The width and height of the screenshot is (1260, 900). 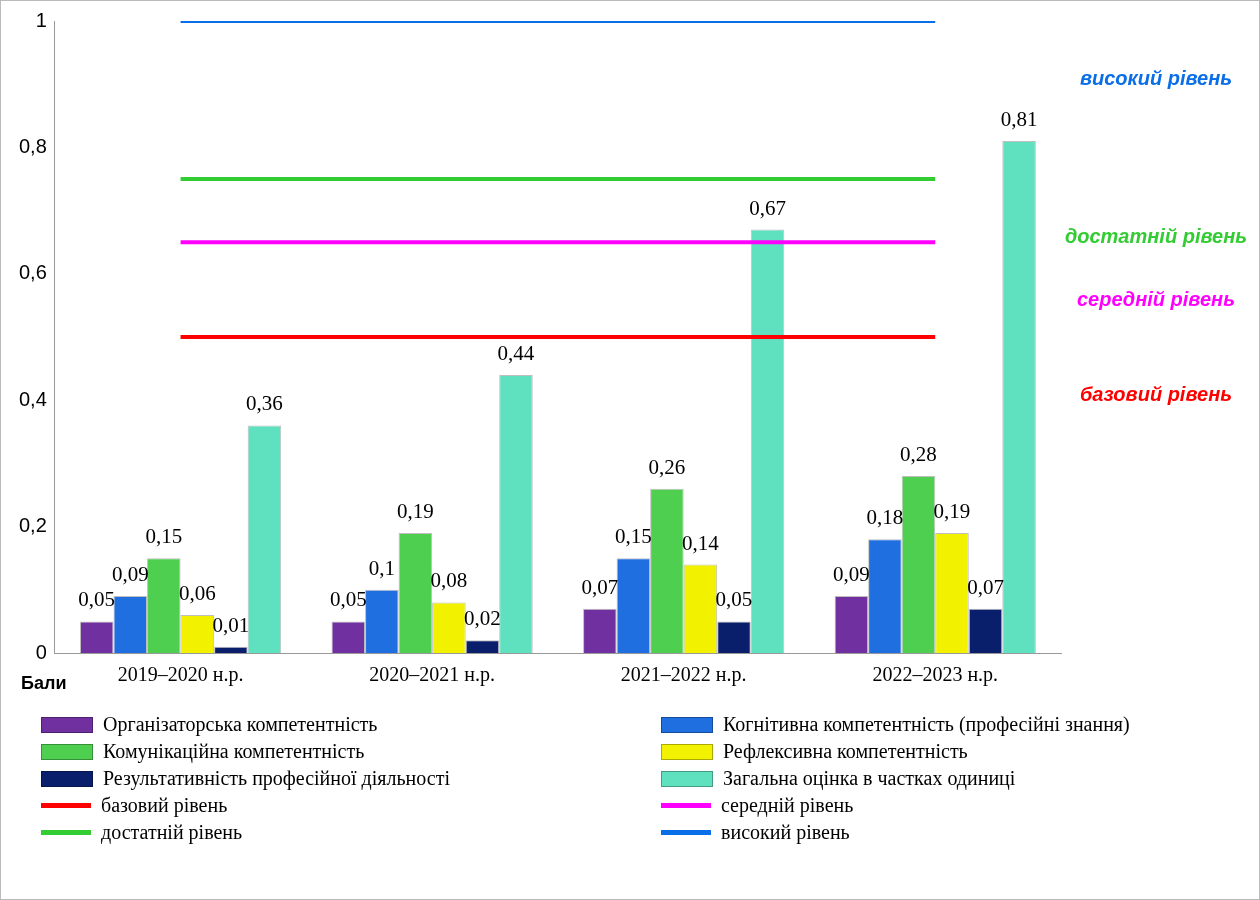 What do you see at coordinates (32, 272) in the screenshot?
I see `y-tick-label: 0,6` at bounding box center [32, 272].